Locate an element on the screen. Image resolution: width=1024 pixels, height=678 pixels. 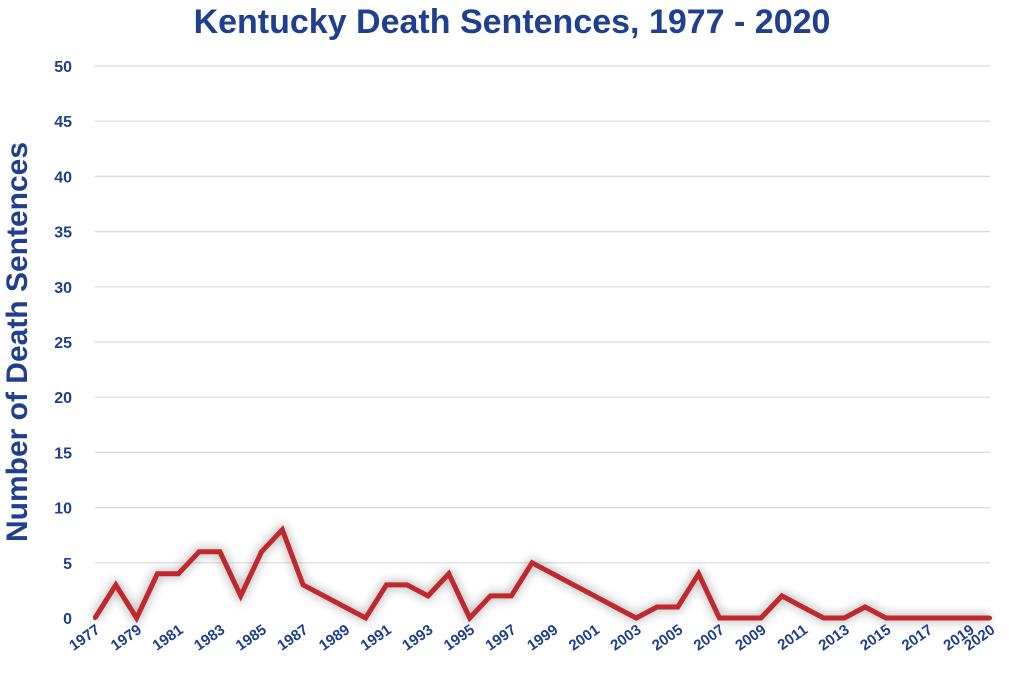
data-point-2017 is located at coordinates (927, 618).